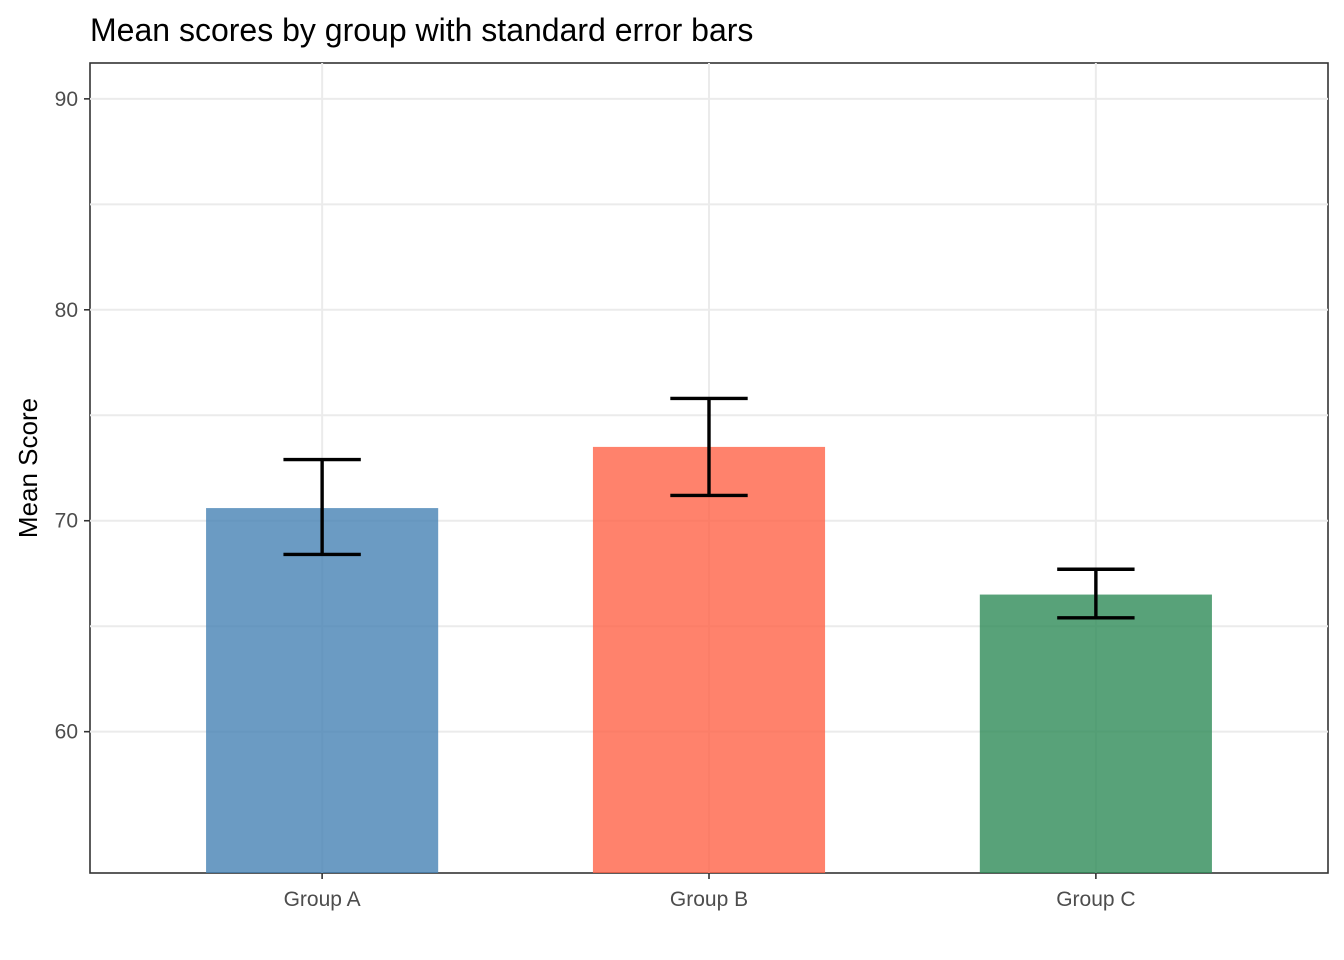  I want to click on y-tick-label: 80, so click(66, 310).